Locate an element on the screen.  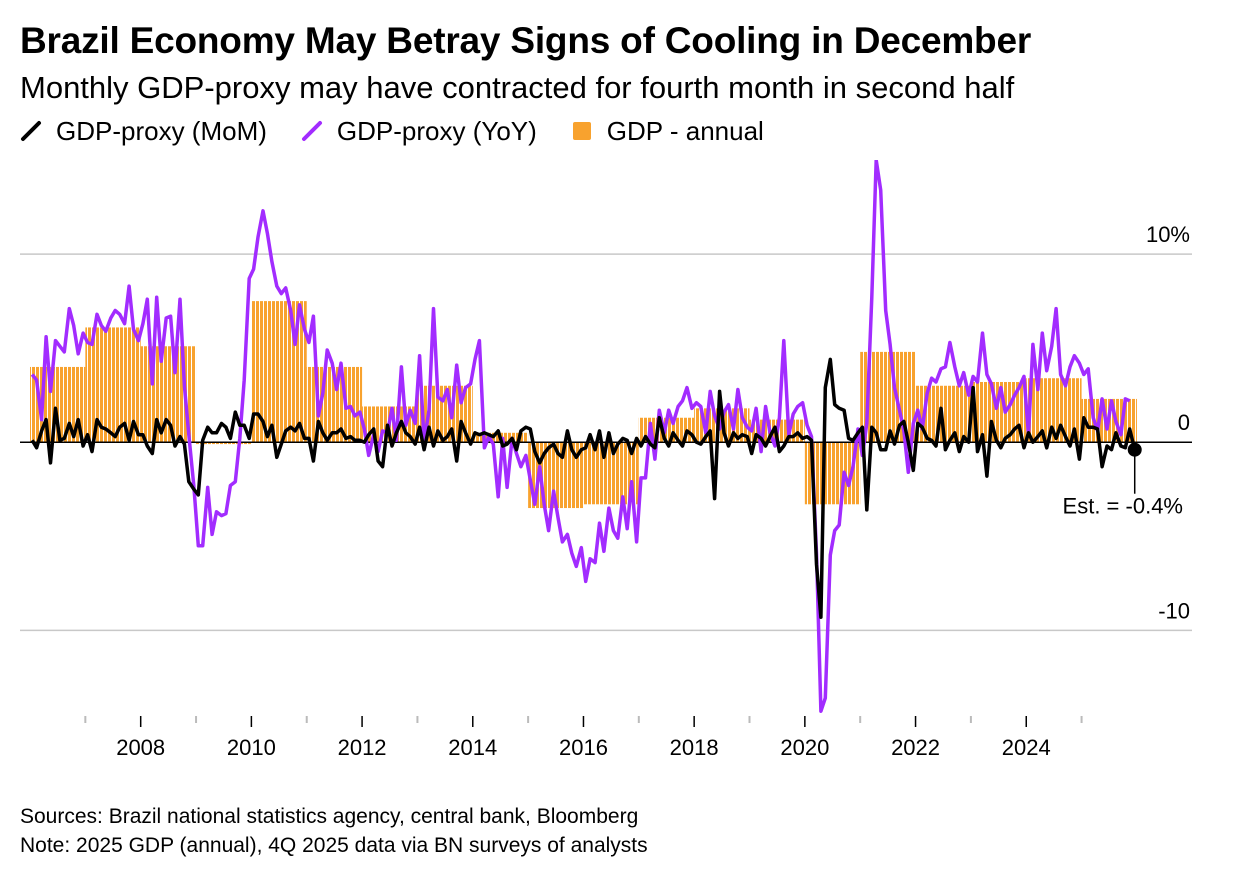
x-tick-label-2022: 2022 is located at coordinates (915, 747).